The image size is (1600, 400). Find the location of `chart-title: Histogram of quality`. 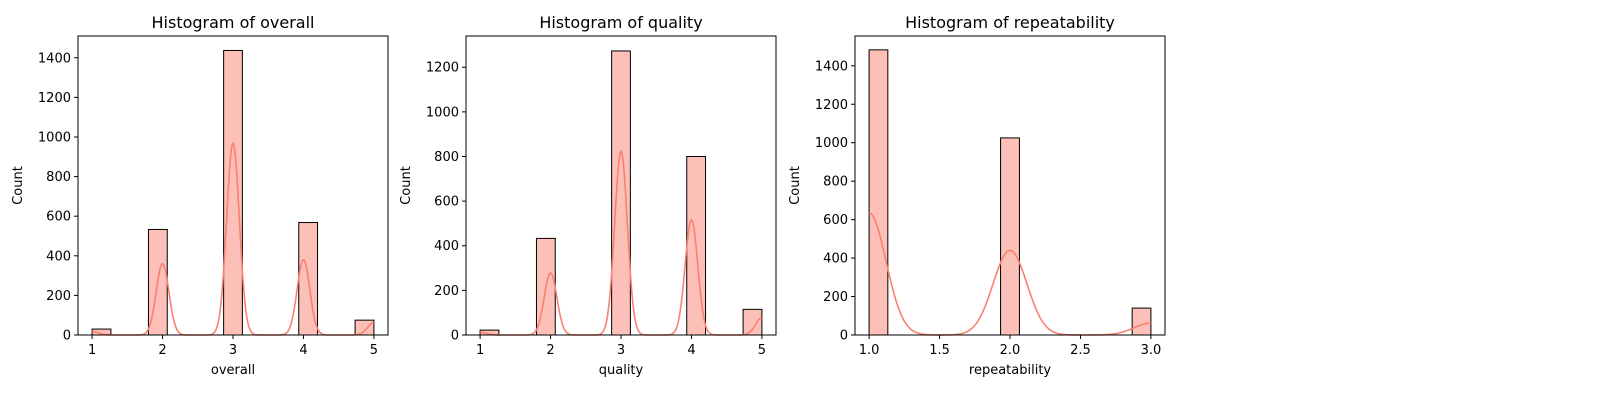

chart-title: Histogram of quality is located at coordinates (620, 22).